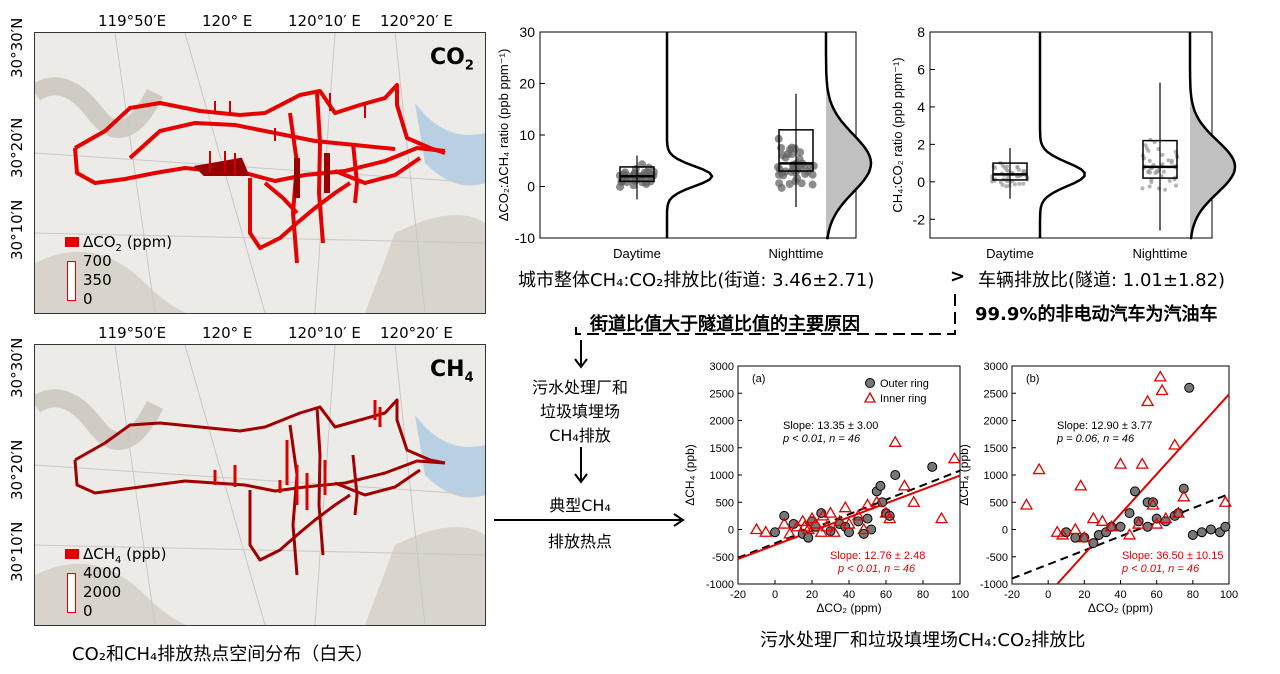 The width and height of the screenshot is (1280, 674). I want to click on inner-slope-text: Slope: 36.50 ± 10.15, so click(1172, 556).